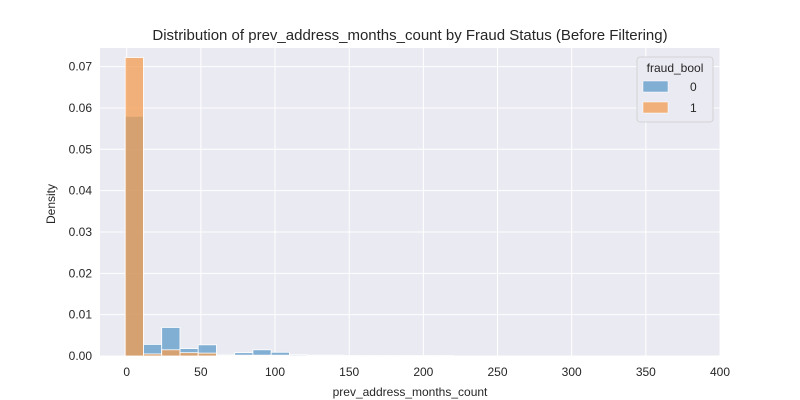  Describe the element at coordinates (81, 191) in the screenshot. I see `y-tick-label-4: 0.04` at that location.